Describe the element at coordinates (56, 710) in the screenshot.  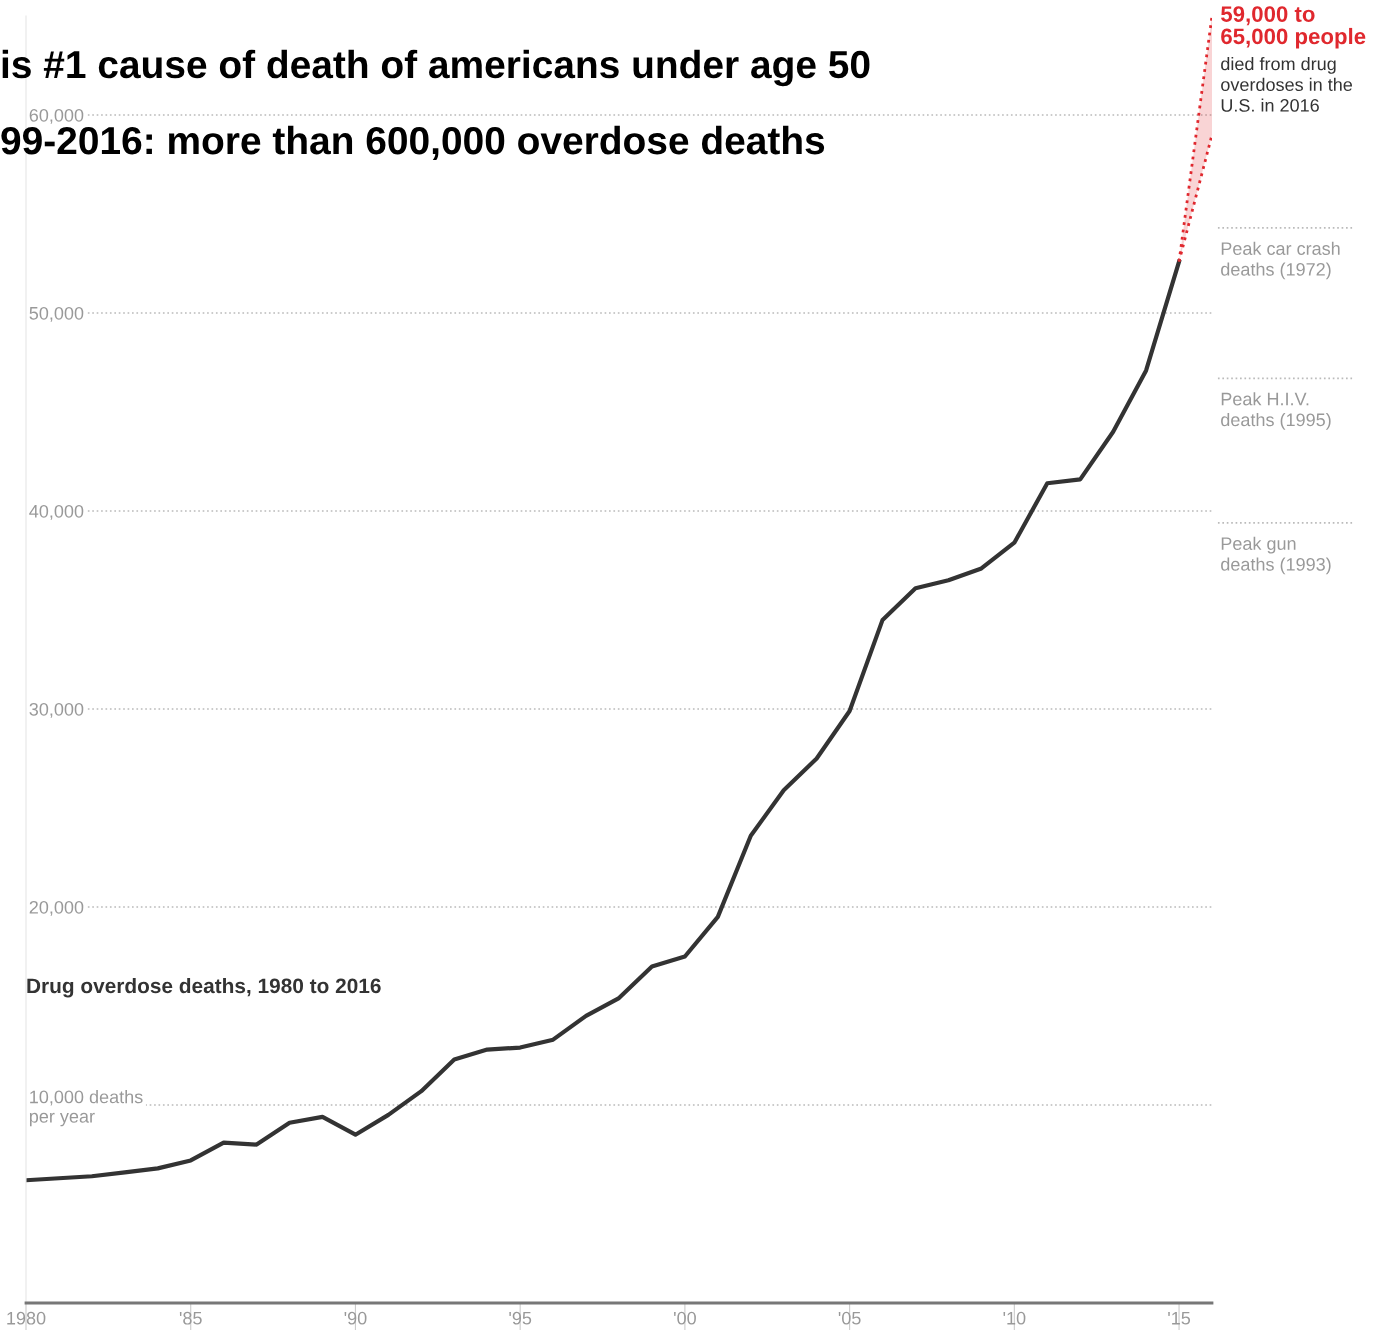
I see `y-tick-label: 30,000` at that location.